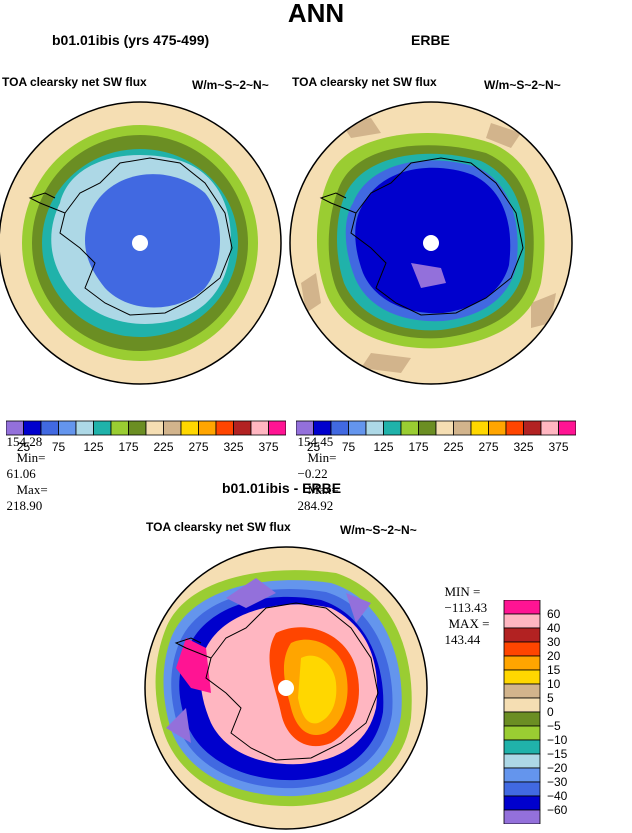 The width and height of the screenshot is (632, 833). What do you see at coordinates (146, 448) in the screenshot?
I see `panel1-colorbar-labels: 25 75 125 175 225 275 325 375` at bounding box center [146, 448].